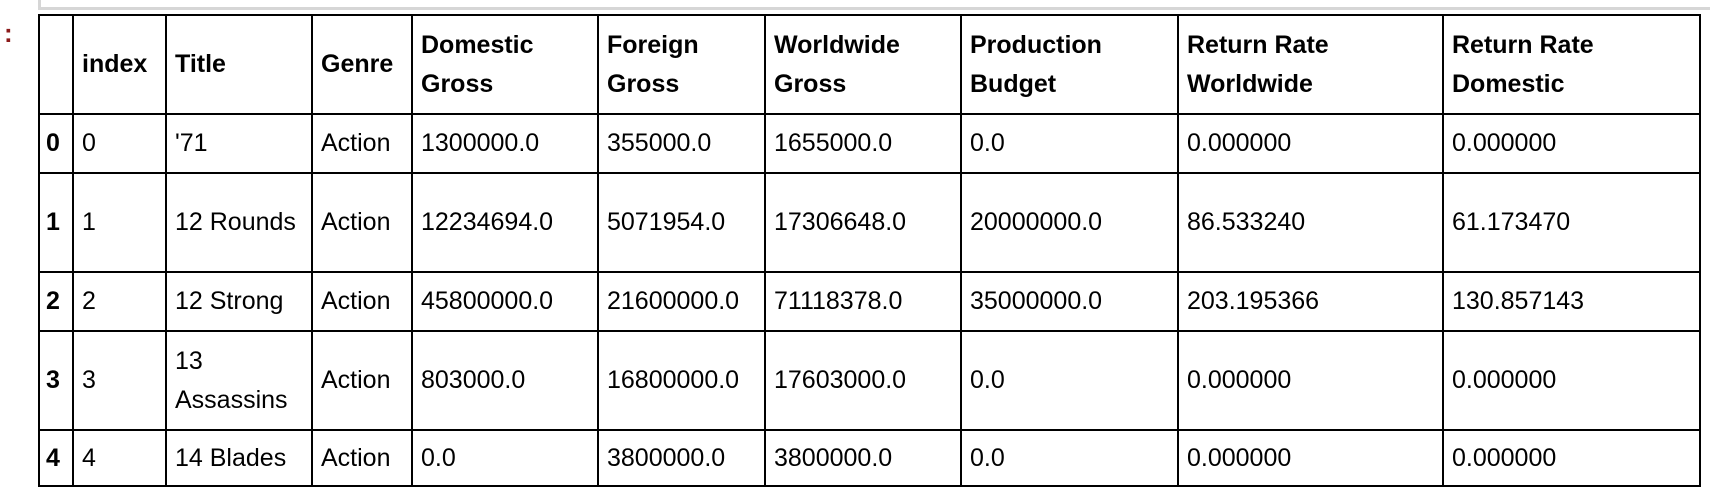  Describe the element at coordinates (863, 143) in the screenshot. I see `cell-worldwide-gross: 1655000.0` at that location.